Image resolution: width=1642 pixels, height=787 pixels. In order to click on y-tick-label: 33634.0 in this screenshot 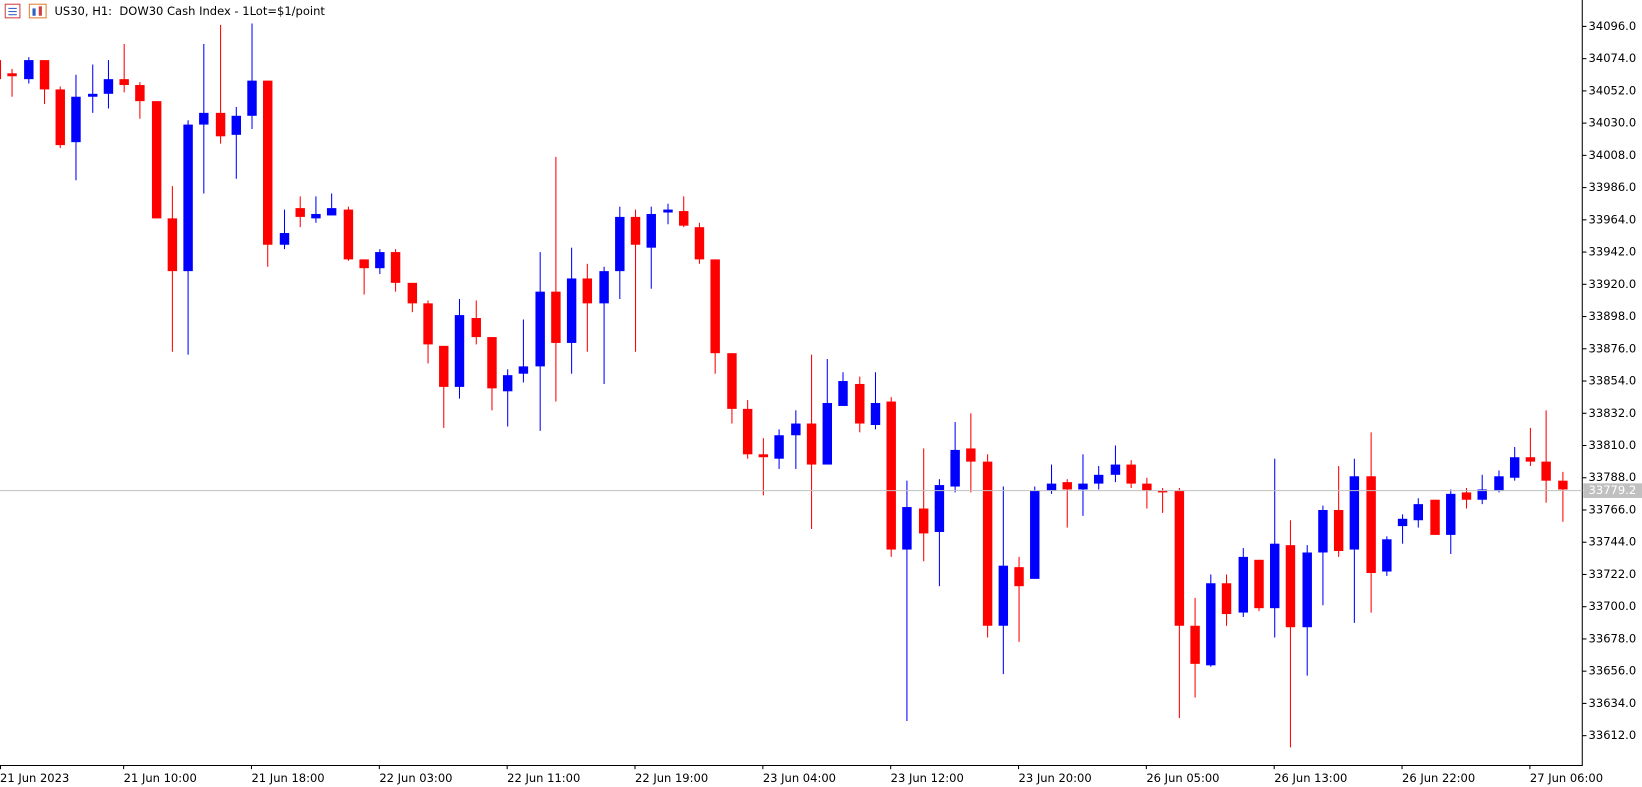, I will do `click(1613, 703)`.